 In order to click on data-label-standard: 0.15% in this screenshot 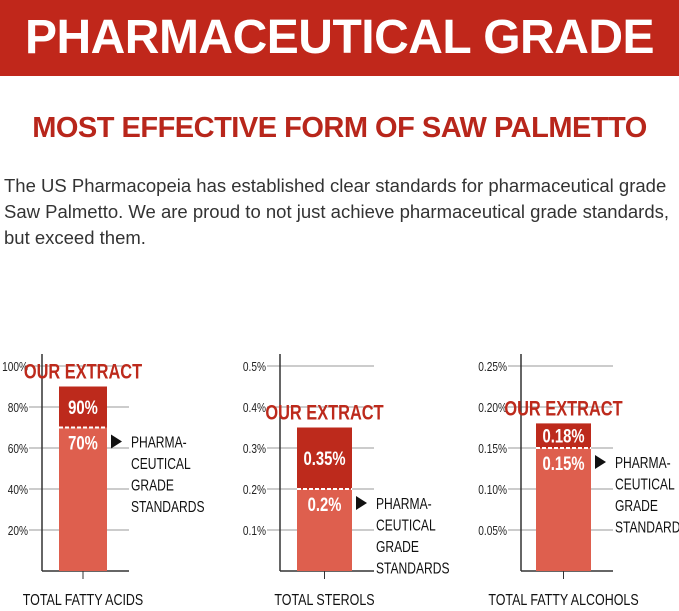, I will do `click(564, 463)`.